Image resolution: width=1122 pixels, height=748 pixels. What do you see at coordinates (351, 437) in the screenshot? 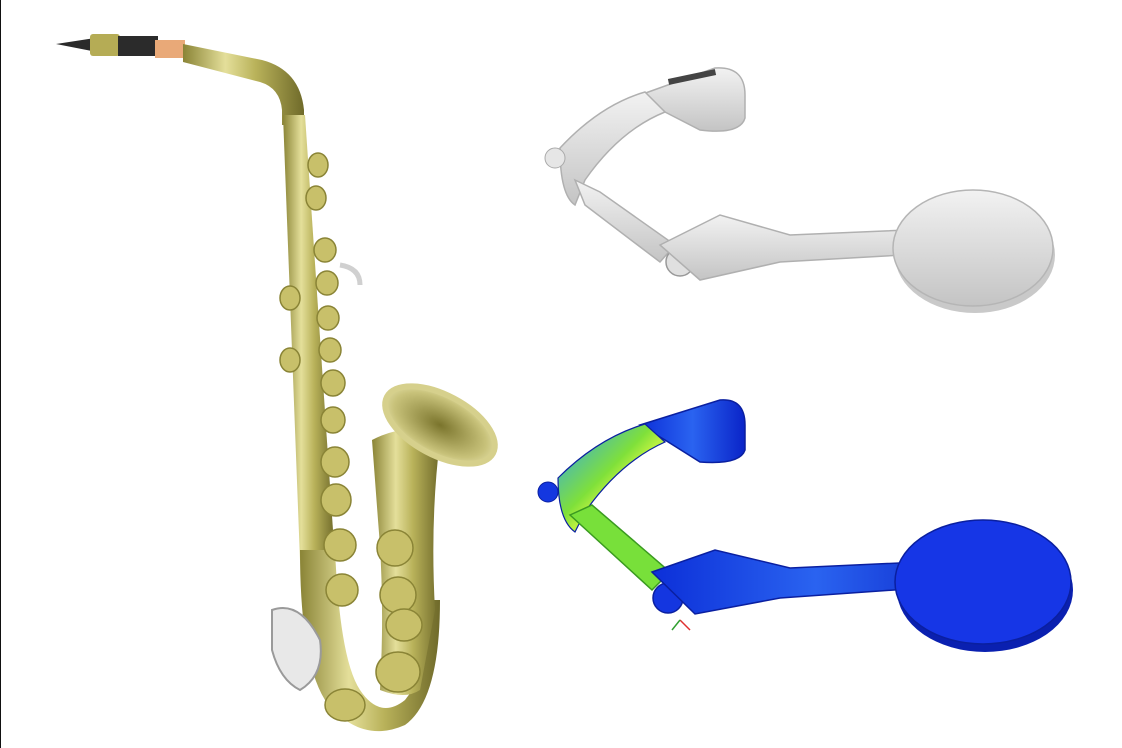
I see `sax-keys` at bounding box center [351, 437].